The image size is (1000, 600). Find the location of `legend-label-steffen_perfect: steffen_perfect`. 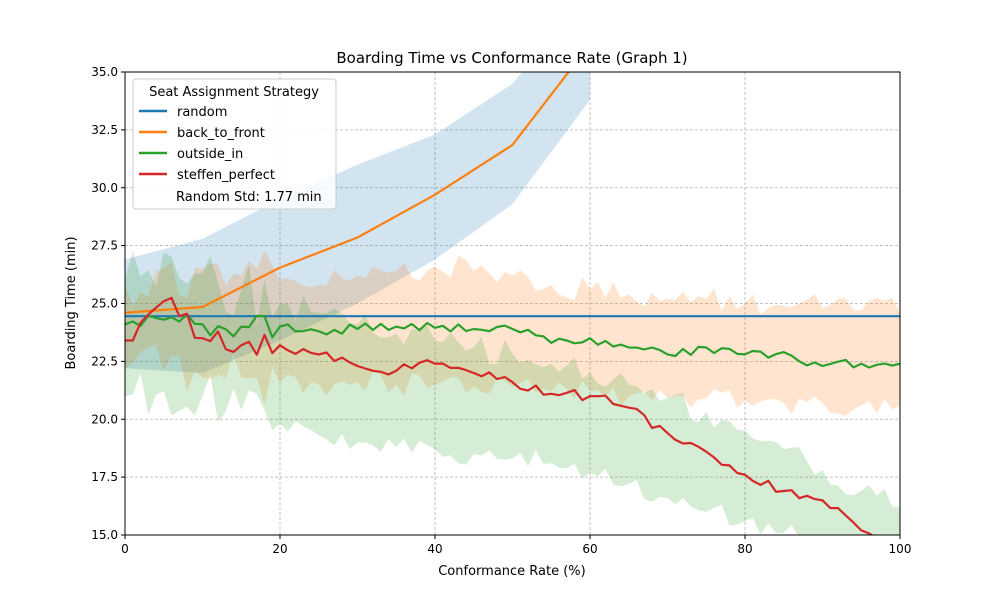

legend-label-steffen_perfect: steffen_perfect is located at coordinates (226, 175).